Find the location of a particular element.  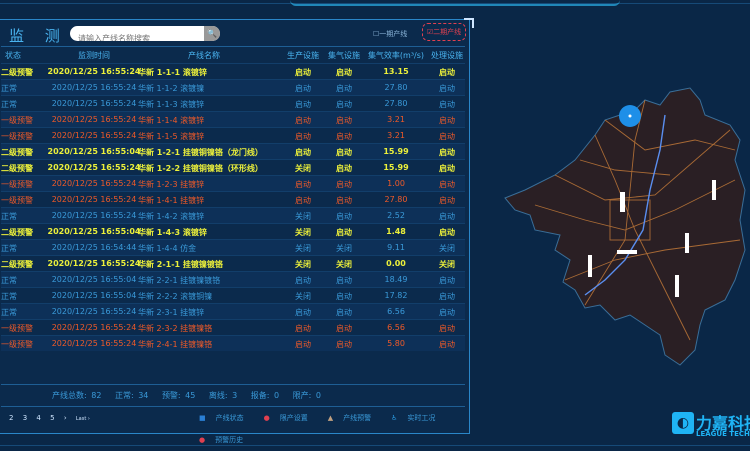

legend-item: ● 限产设置 is located at coordinates (291, 418).